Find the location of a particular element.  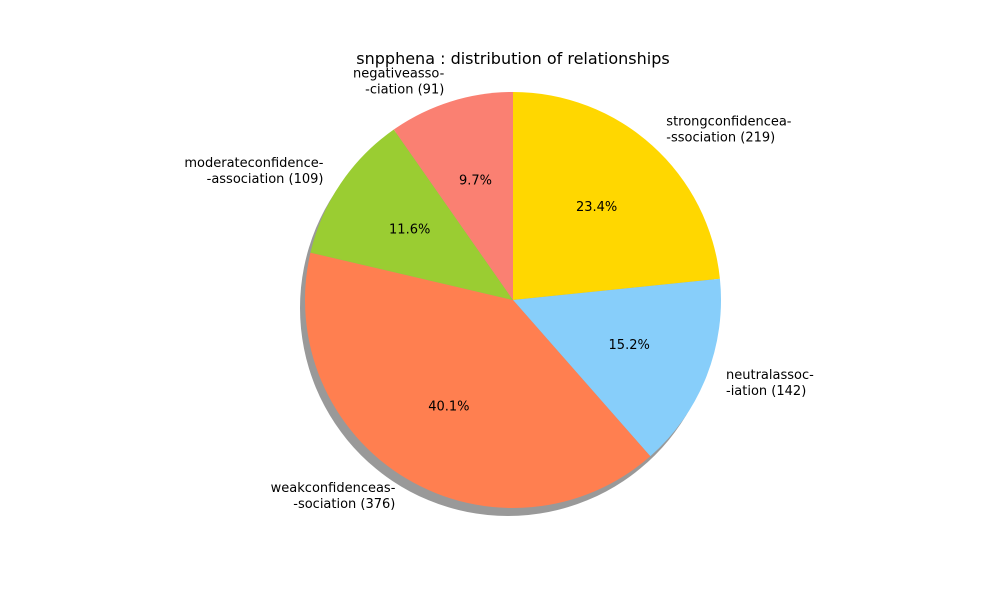

slice-label-line: -iation (142) is located at coordinates (766, 391).